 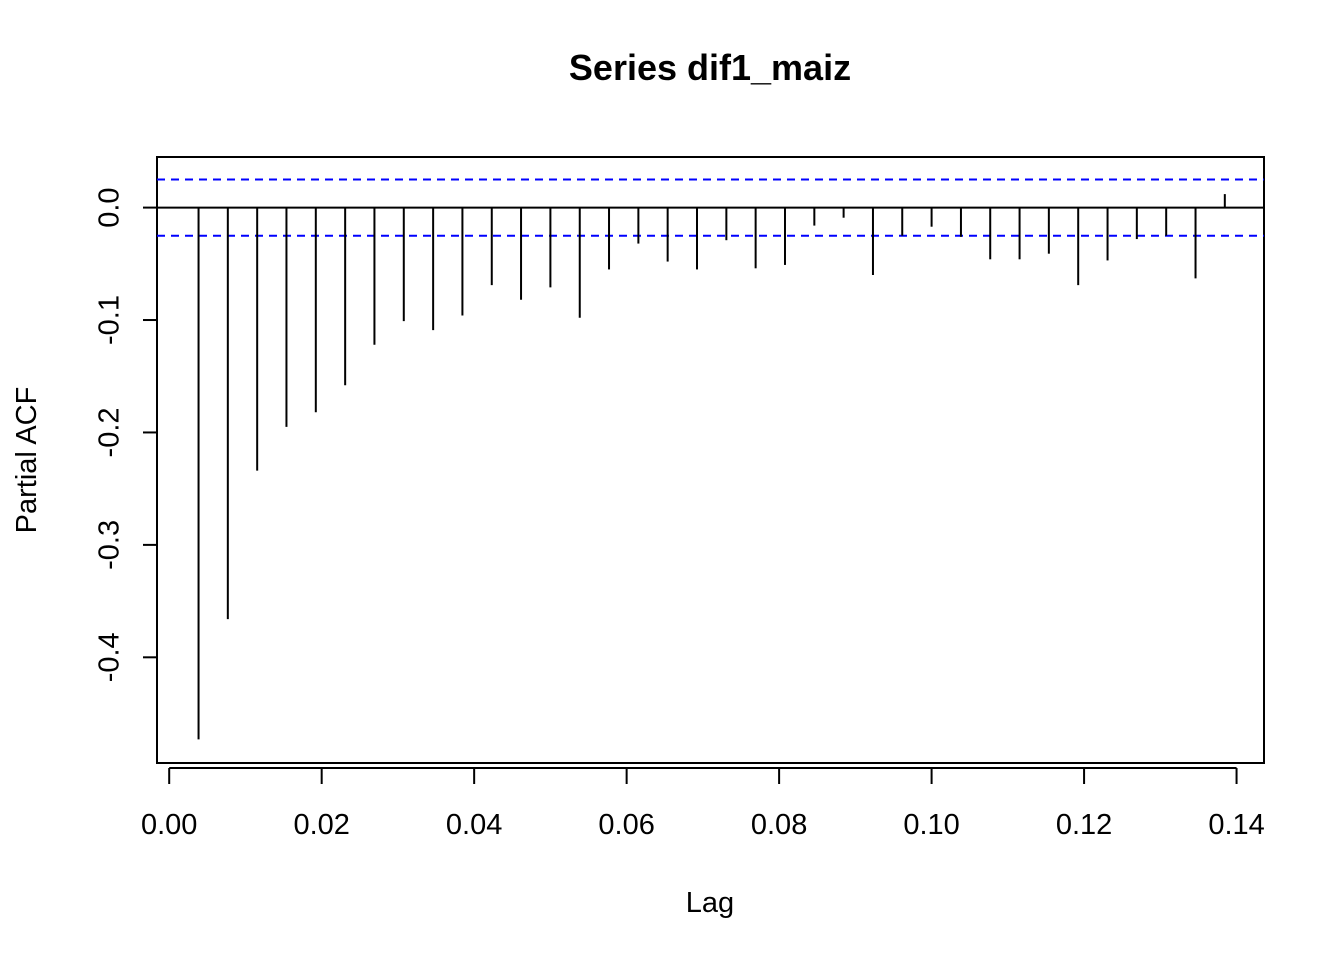 What do you see at coordinates (1084, 825) in the screenshot?
I see `x-tick-label: 0.12` at bounding box center [1084, 825].